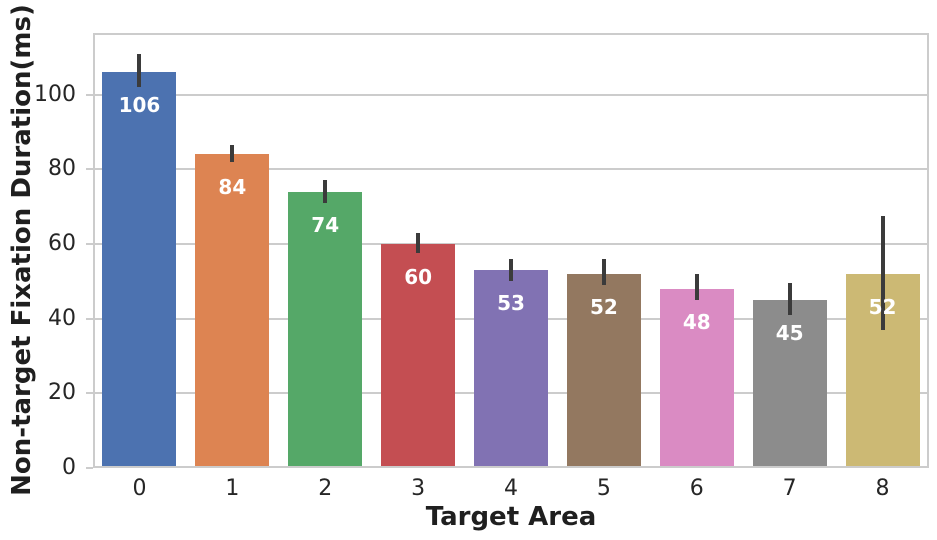 This screenshot has height=540, width=937. What do you see at coordinates (696, 321) in the screenshot?
I see `bar-value-label: 48` at bounding box center [696, 321].